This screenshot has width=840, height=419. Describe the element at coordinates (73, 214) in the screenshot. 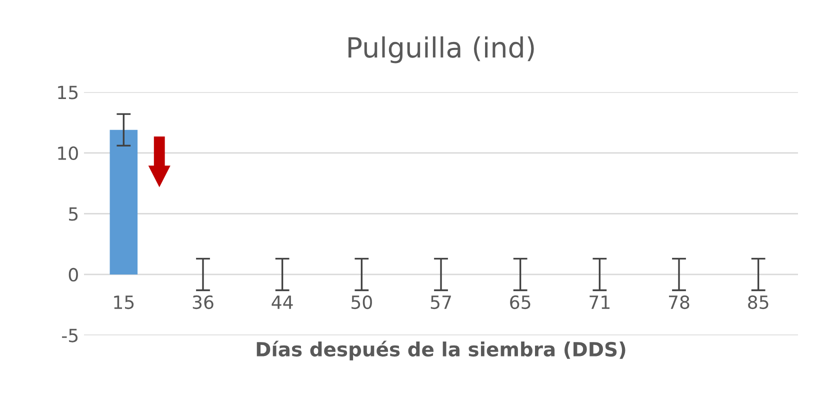

I see `y-tick-label: 5` at that location.